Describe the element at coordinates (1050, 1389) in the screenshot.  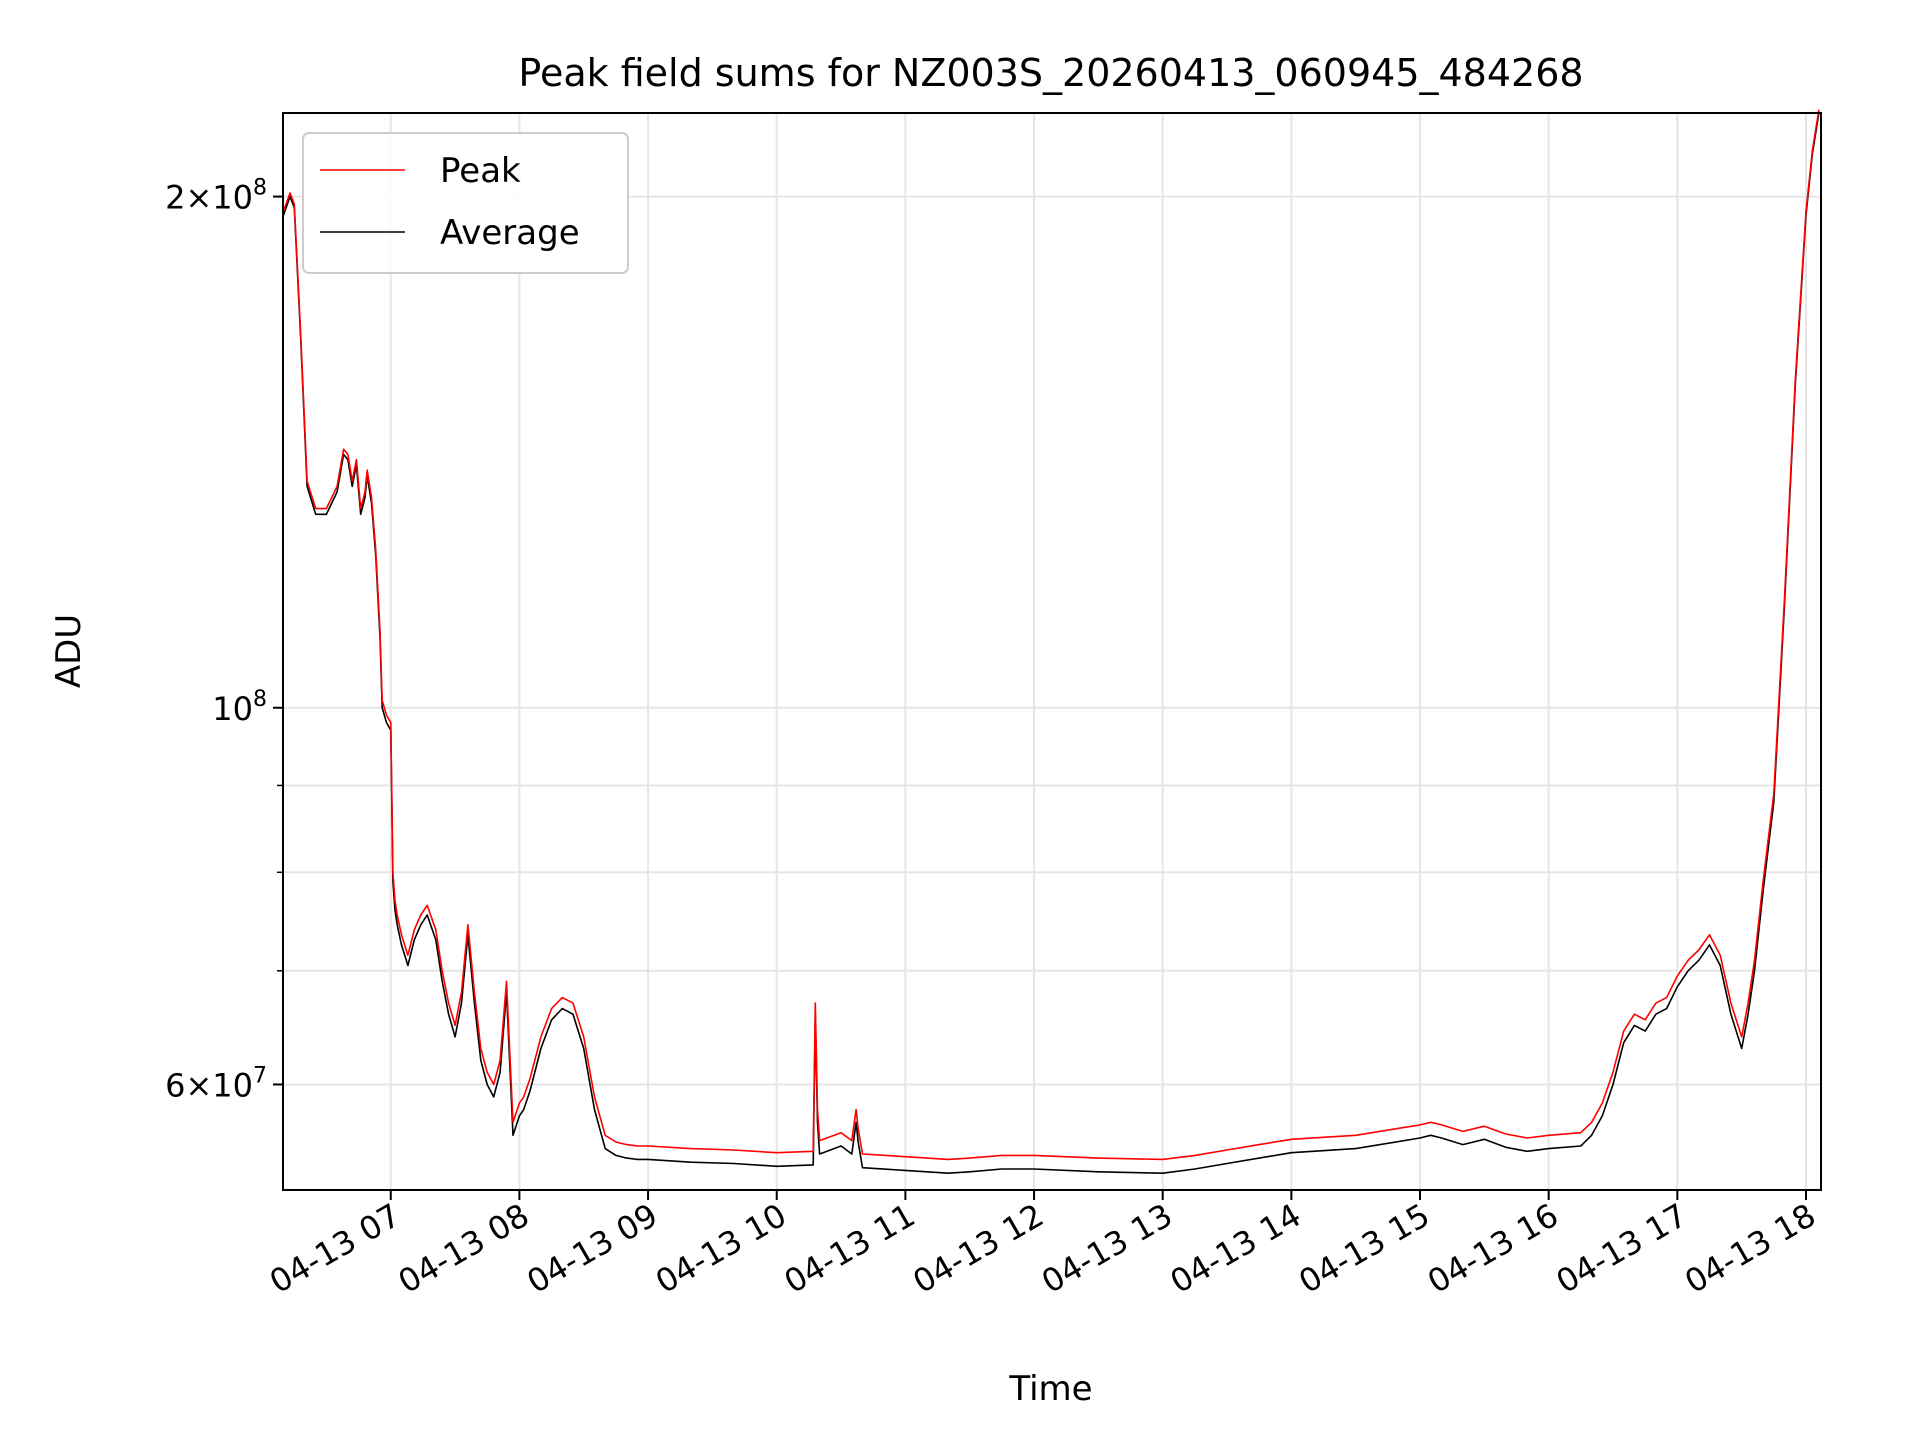
I see `x-axis-label: Time` at that location.